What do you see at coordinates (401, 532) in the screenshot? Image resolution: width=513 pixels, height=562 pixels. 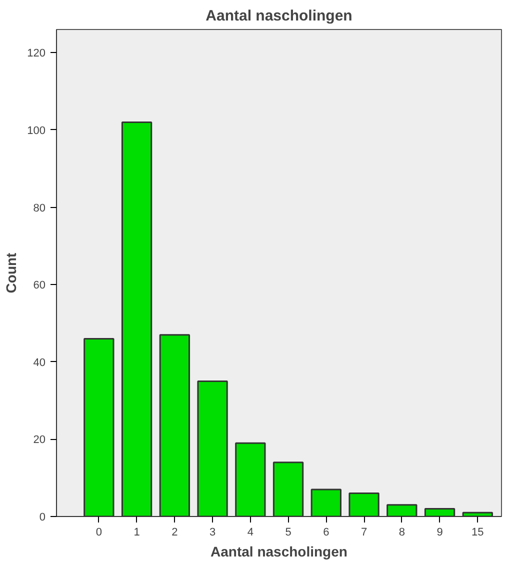 I see `x-tick-label: 8` at bounding box center [401, 532].